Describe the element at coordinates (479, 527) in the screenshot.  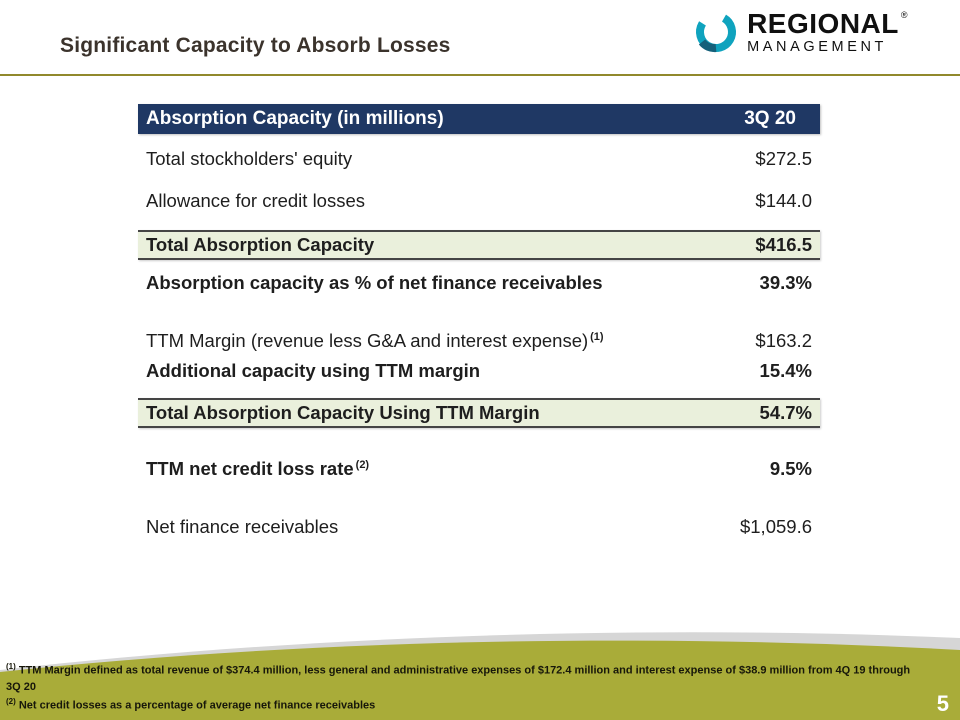
I see `table-row: Net finance receivables $1,059.6` at that location.